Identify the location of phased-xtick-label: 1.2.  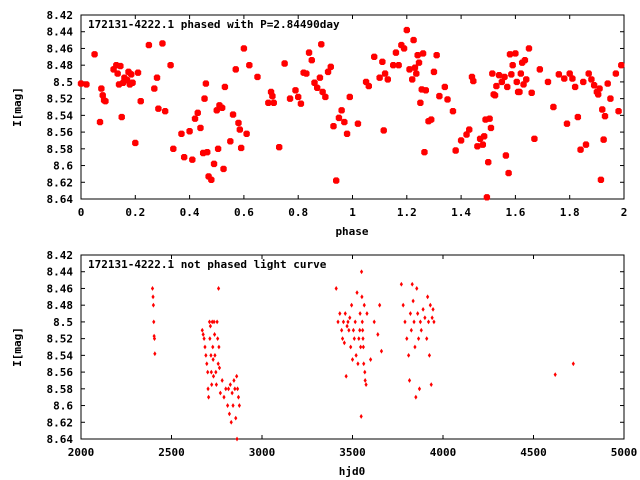
(407, 212).